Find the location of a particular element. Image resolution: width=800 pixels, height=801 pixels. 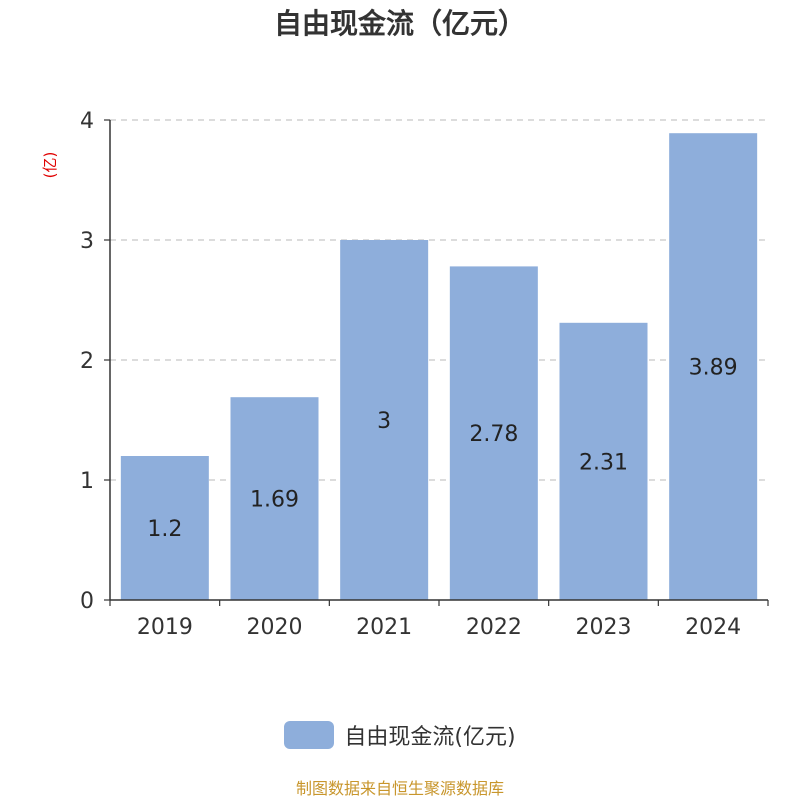

bar-2022 is located at coordinates (493, 433).